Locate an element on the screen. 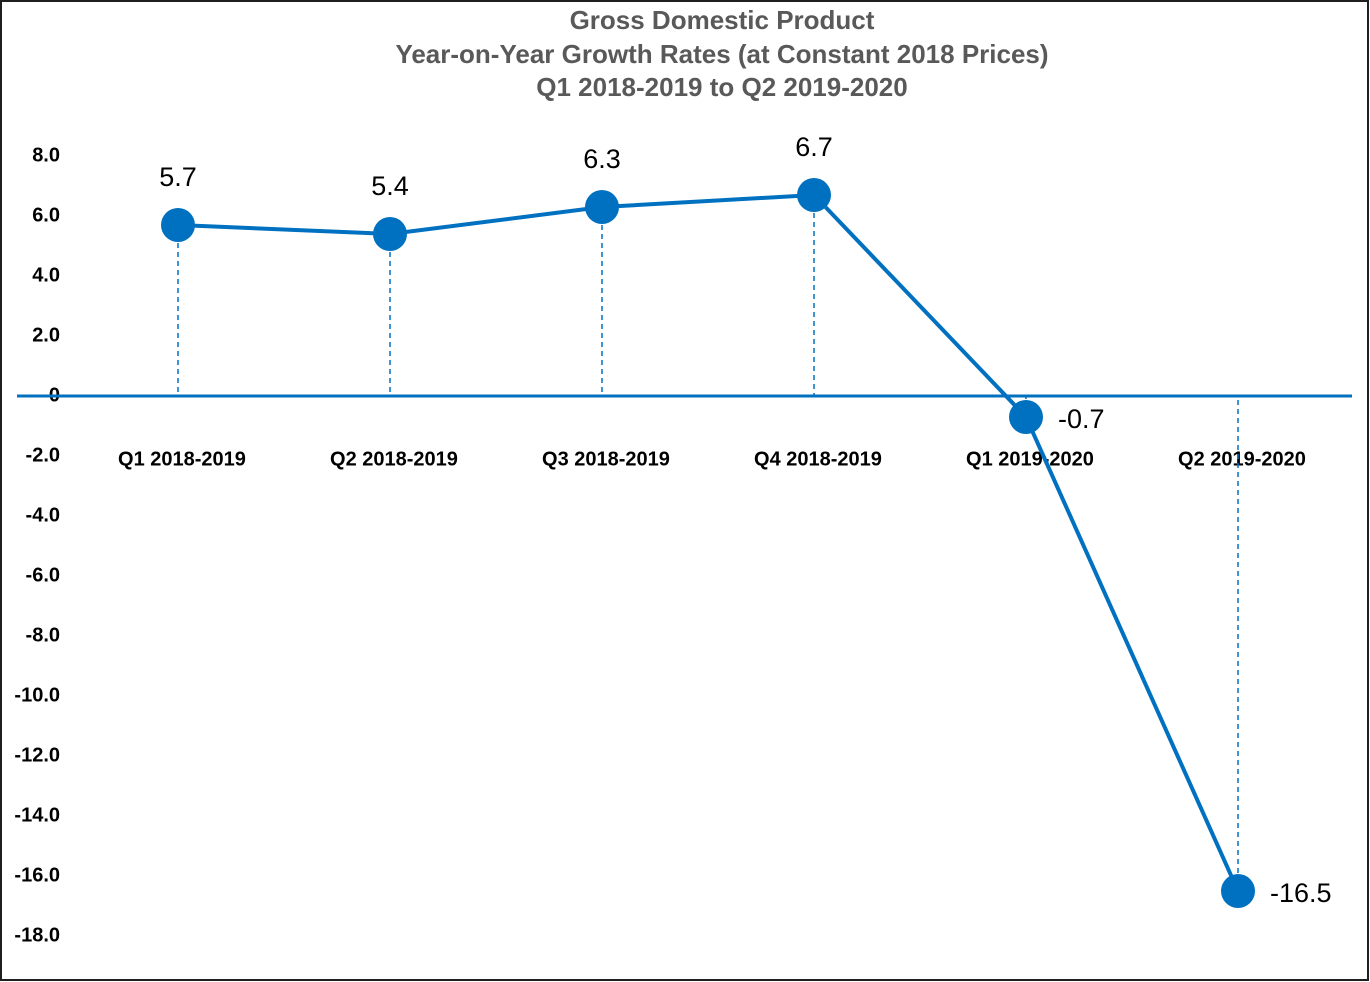 This screenshot has width=1370, height=982. y-tick-label: -14.0 is located at coordinates (37, 815).